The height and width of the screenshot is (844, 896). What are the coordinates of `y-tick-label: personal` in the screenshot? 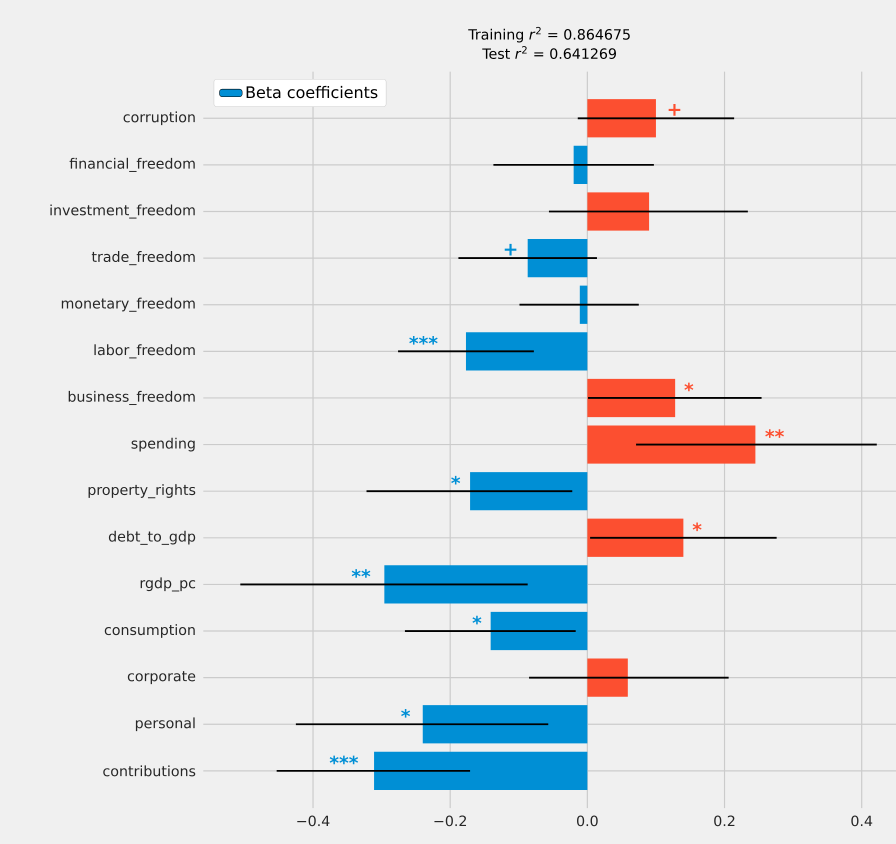 It's located at (165, 724).